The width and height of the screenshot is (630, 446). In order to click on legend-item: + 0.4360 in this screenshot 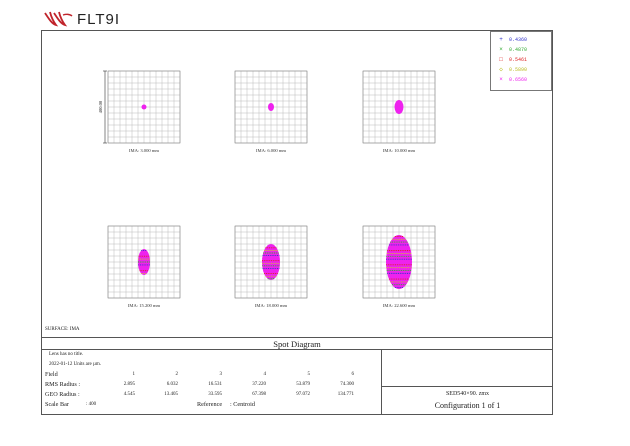, I will do `click(512, 39)`.